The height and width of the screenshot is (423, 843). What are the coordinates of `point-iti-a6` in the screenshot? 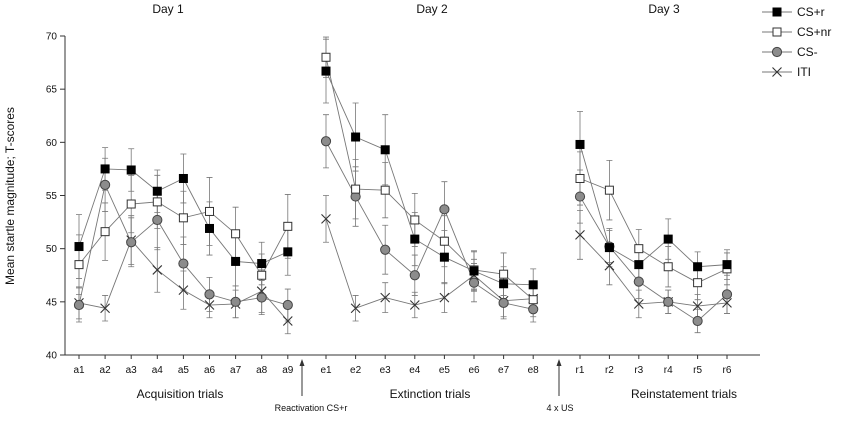 It's located at (209, 305).